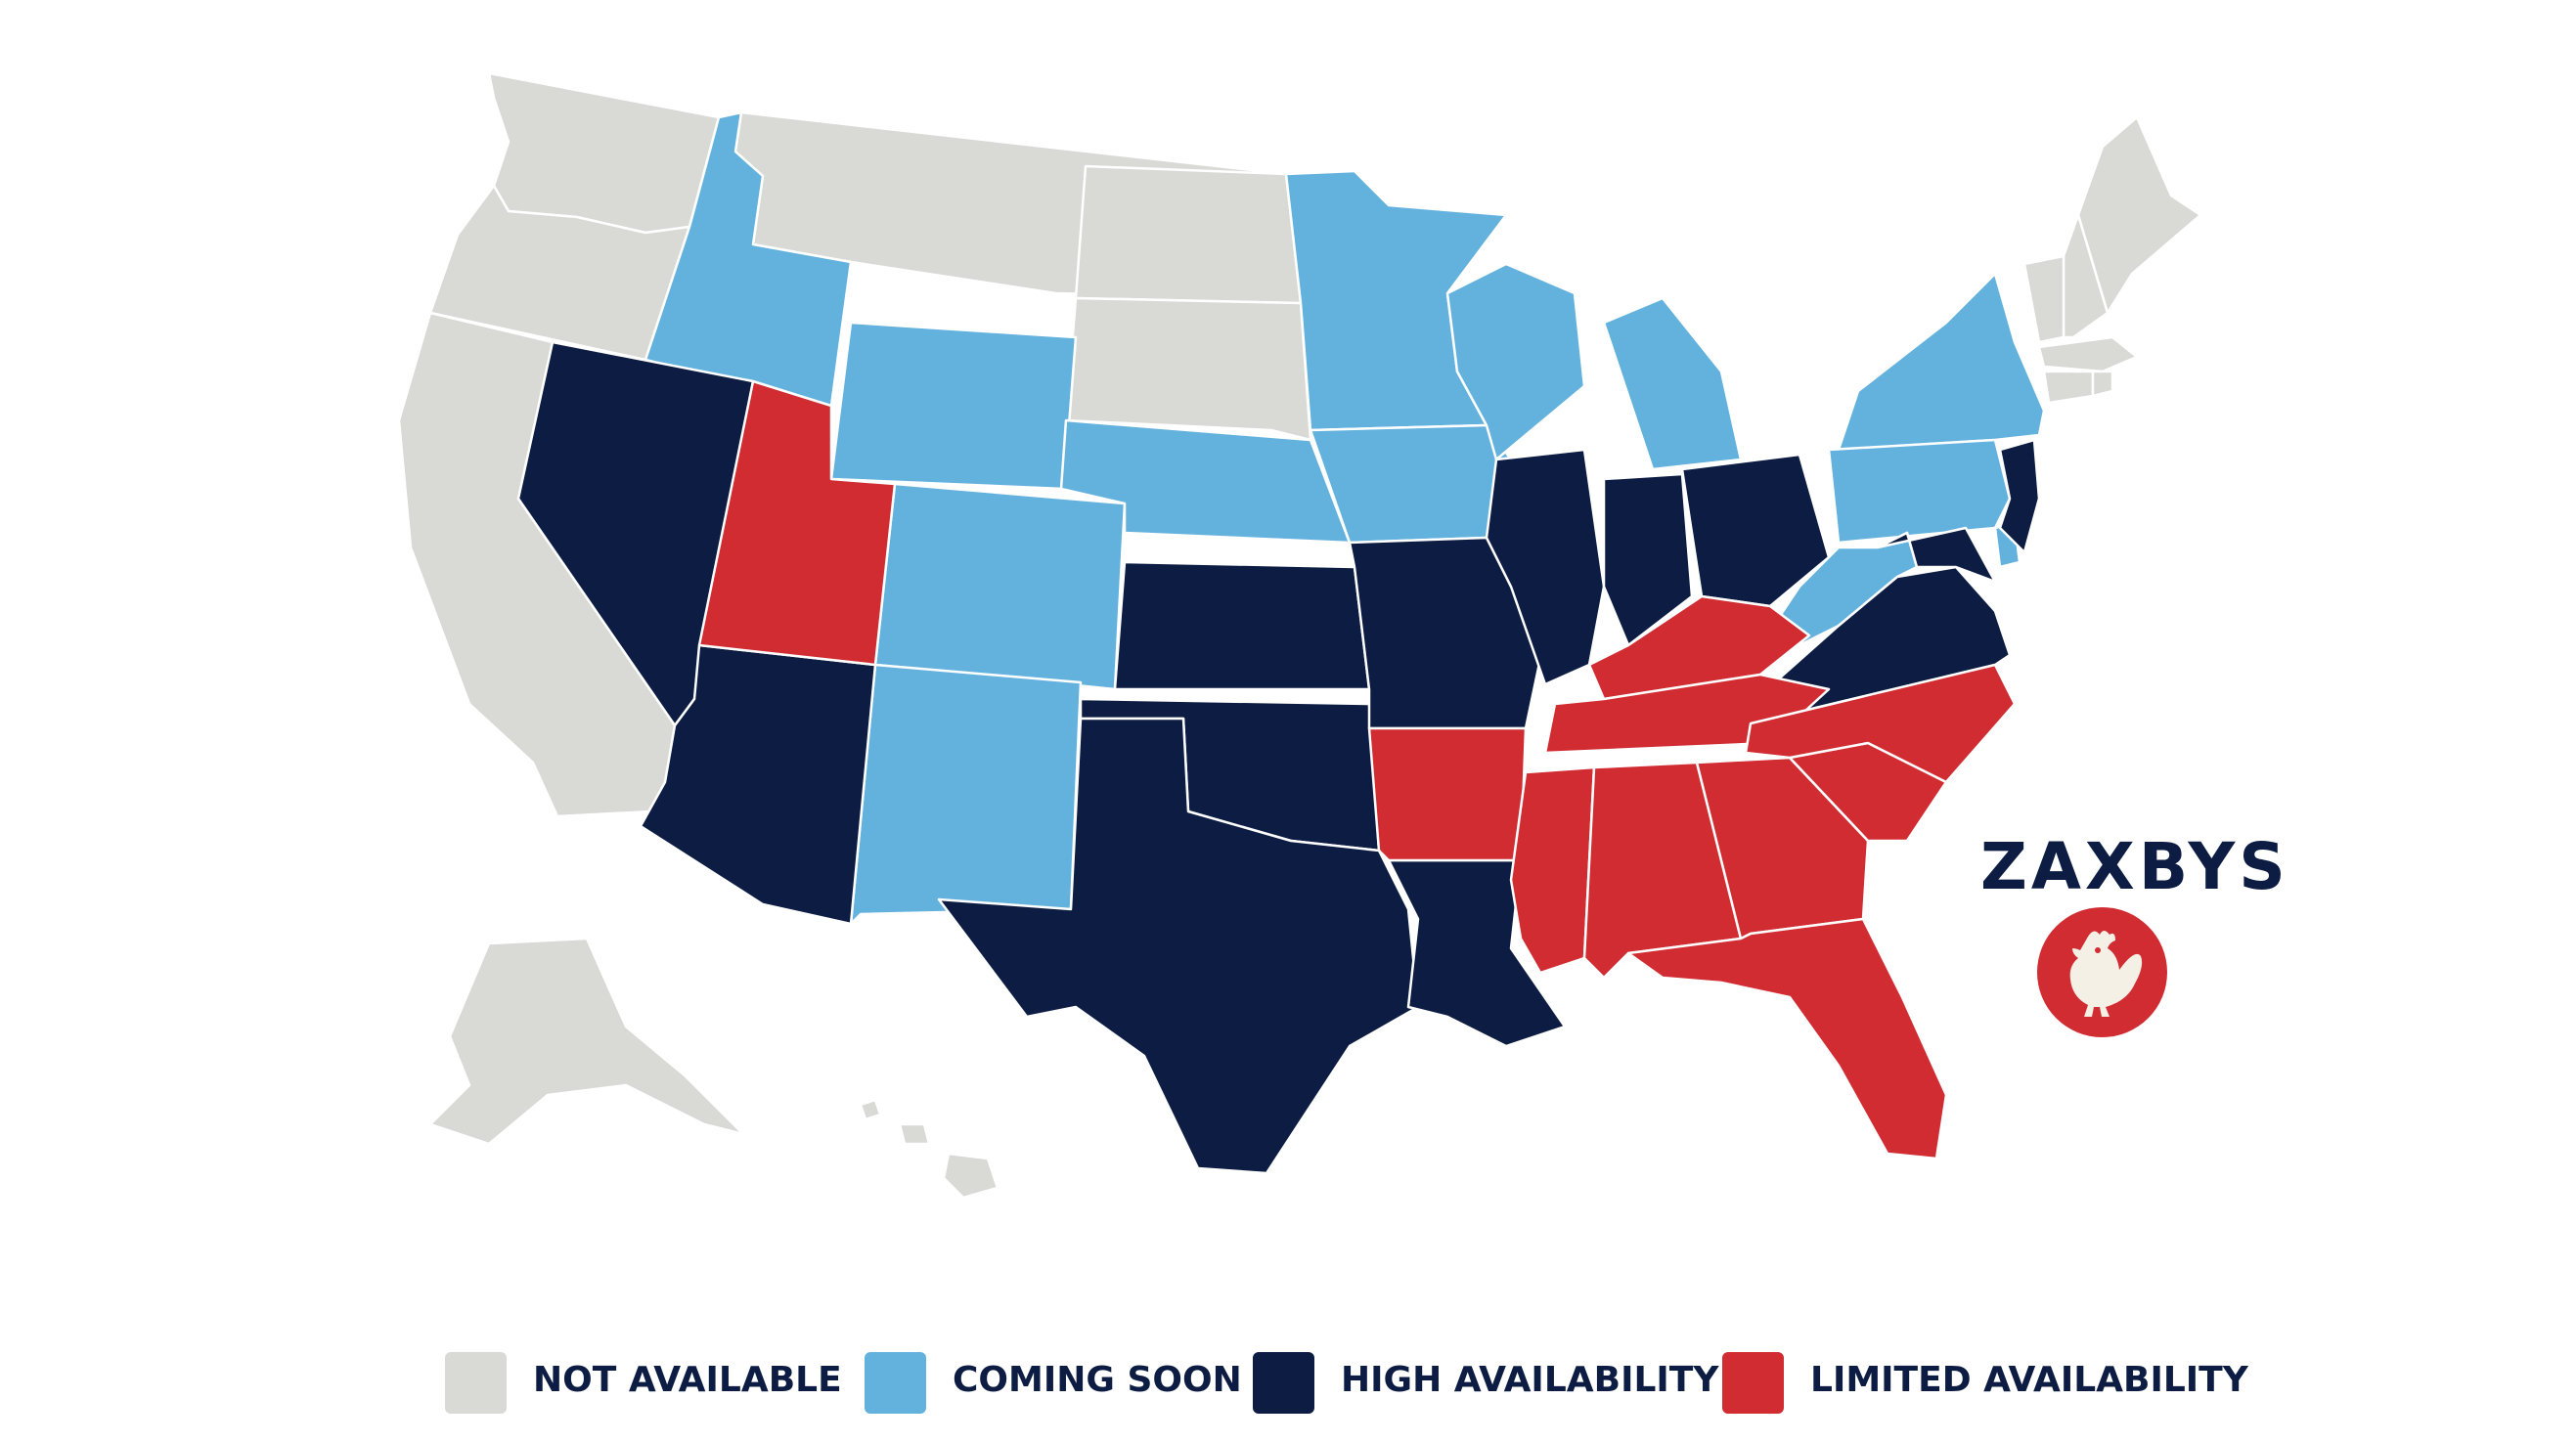 Image resolution: width=2576 pixels, height=1443 pixels. Describe the element at coordinates (2088, 354) in the screenshot. I see `state-ma` at that location.